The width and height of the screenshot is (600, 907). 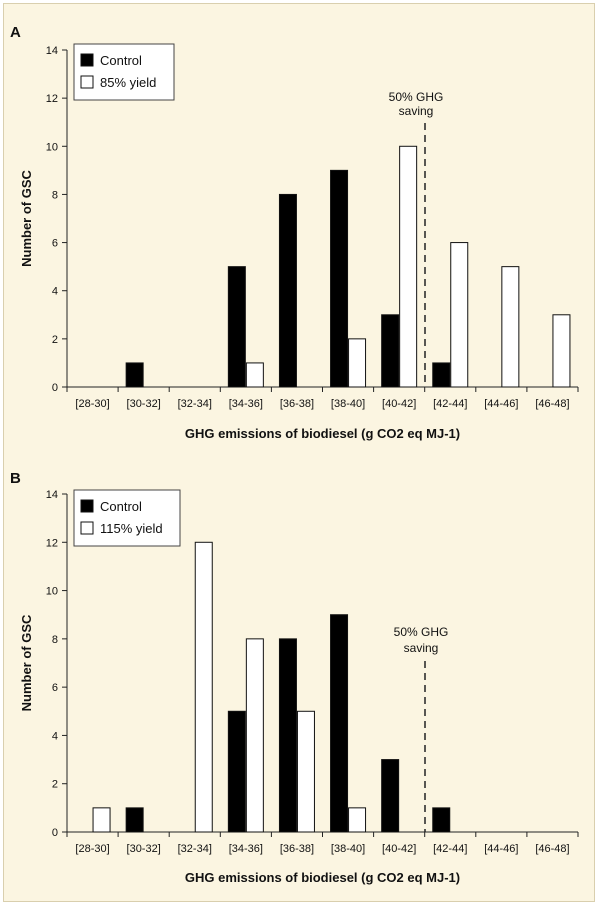 I want to click on legend: Control 115% yield, so click(x=127, y=518).